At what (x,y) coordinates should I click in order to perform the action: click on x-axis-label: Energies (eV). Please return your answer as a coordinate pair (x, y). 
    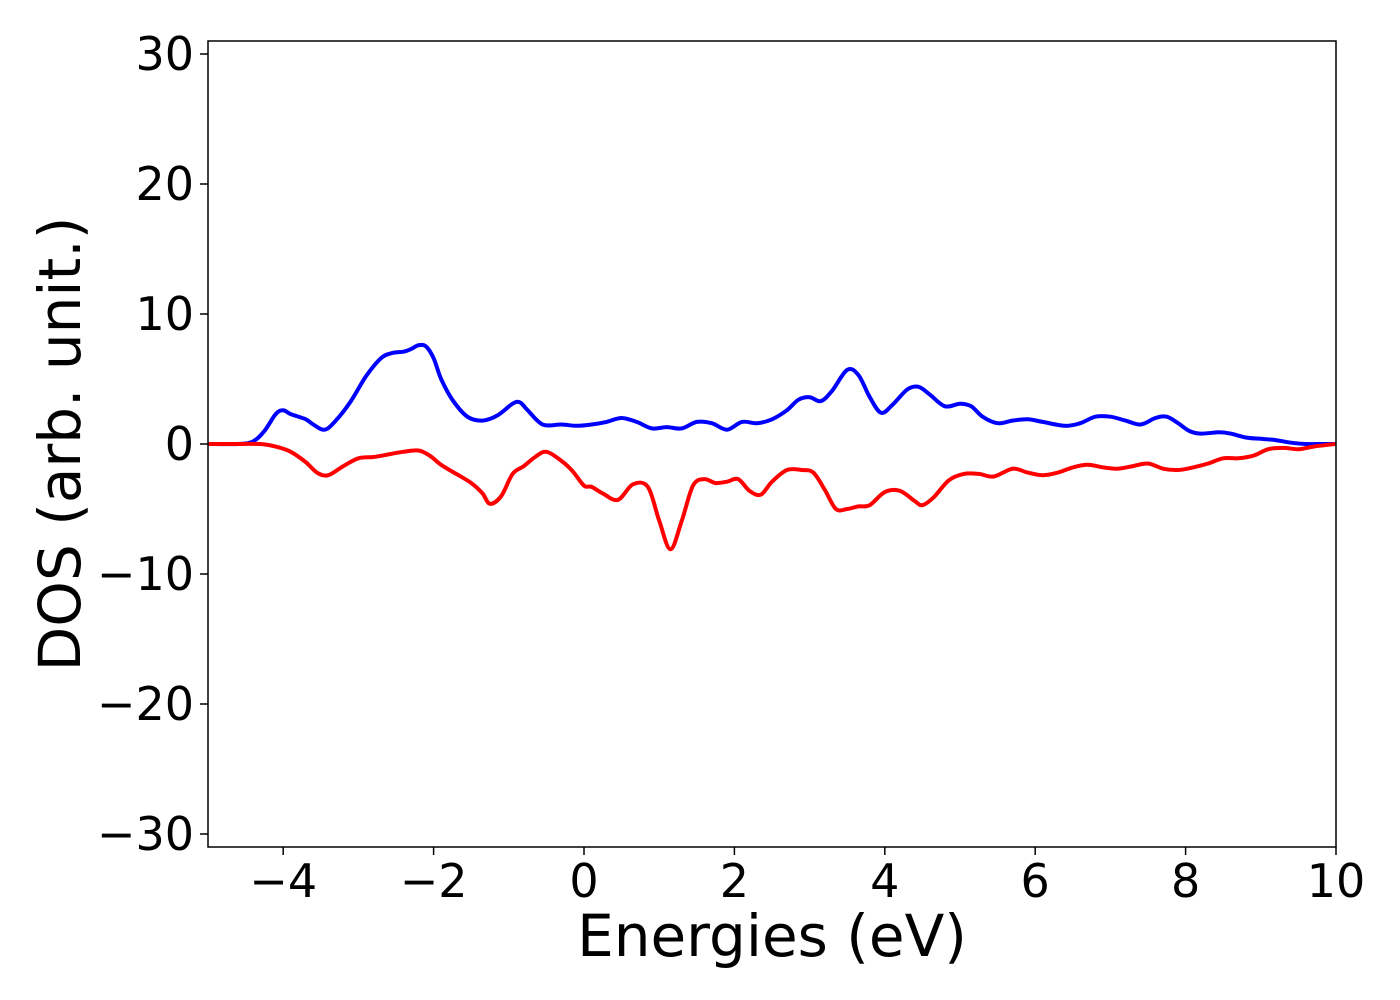
    Looking at the image, I should click on (772, 936).